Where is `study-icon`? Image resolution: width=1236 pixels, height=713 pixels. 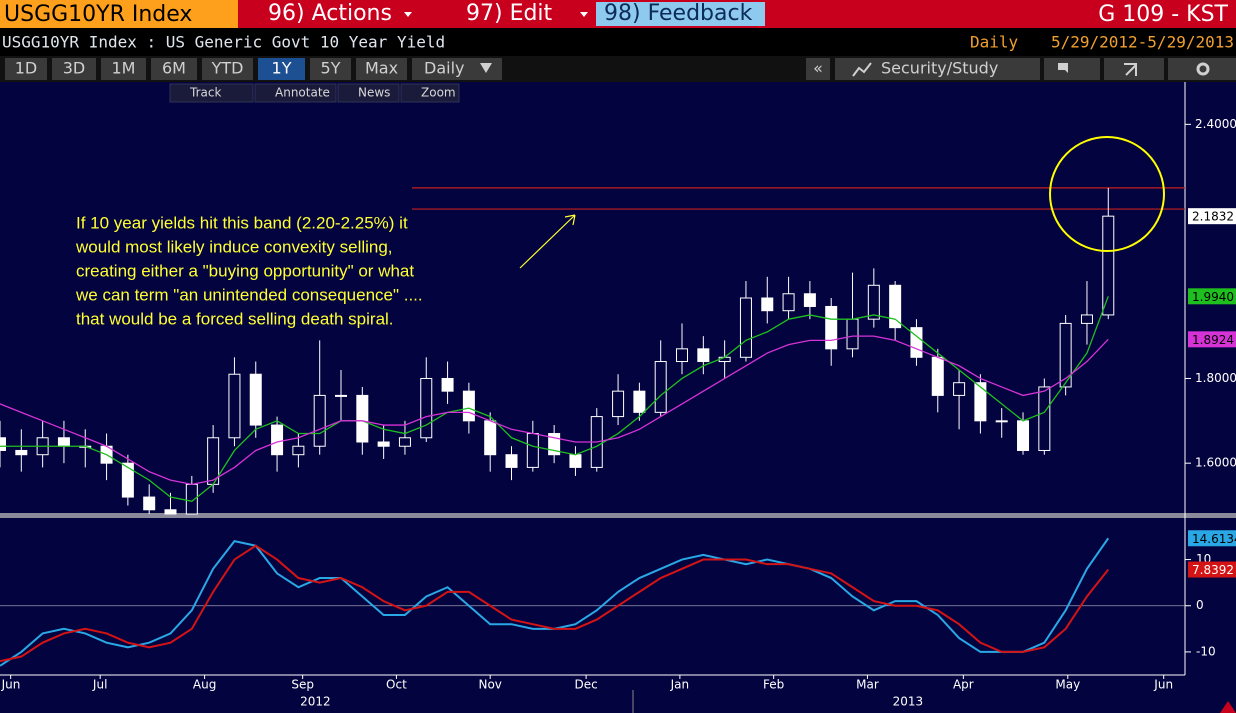 study-icon is located at coordinates (862, 69).